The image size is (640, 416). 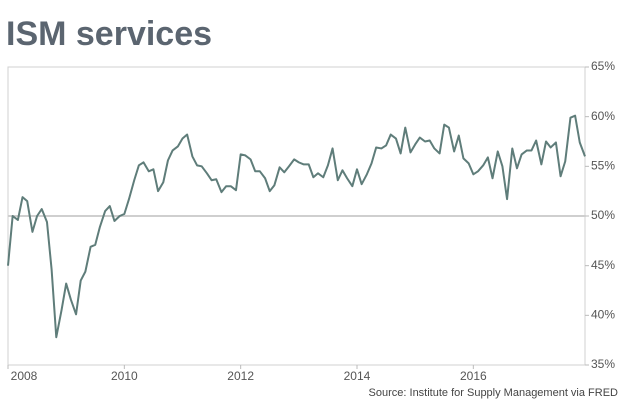 What do you see at coordinates (603, 315) in the screenshot?
I see `y-tick-label: 40%` at bounding box center [603, 315].